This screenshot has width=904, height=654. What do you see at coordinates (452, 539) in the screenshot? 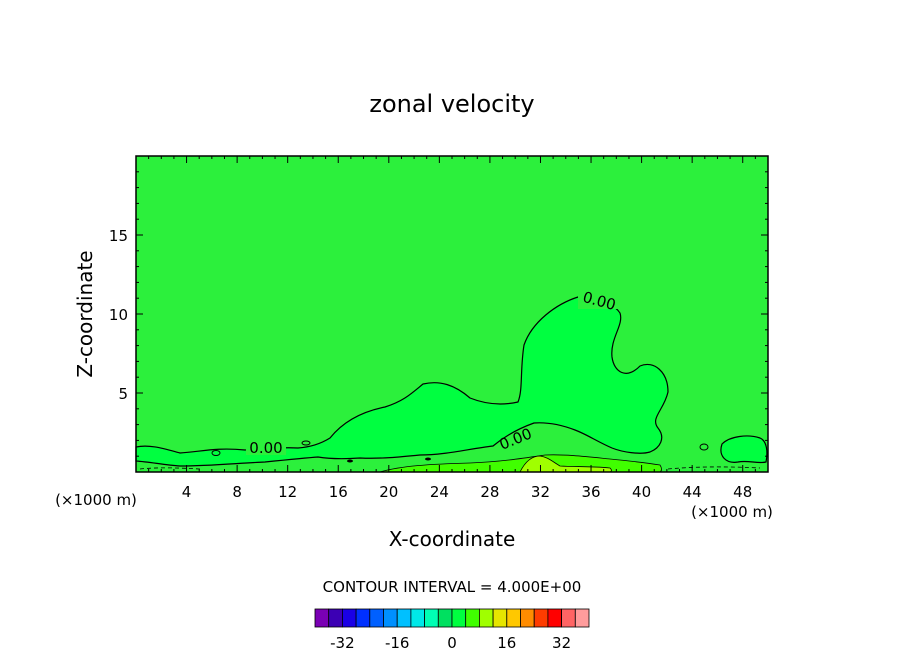
I see `x-axis-label: X-coordinate` at bounding box center [452, 539].